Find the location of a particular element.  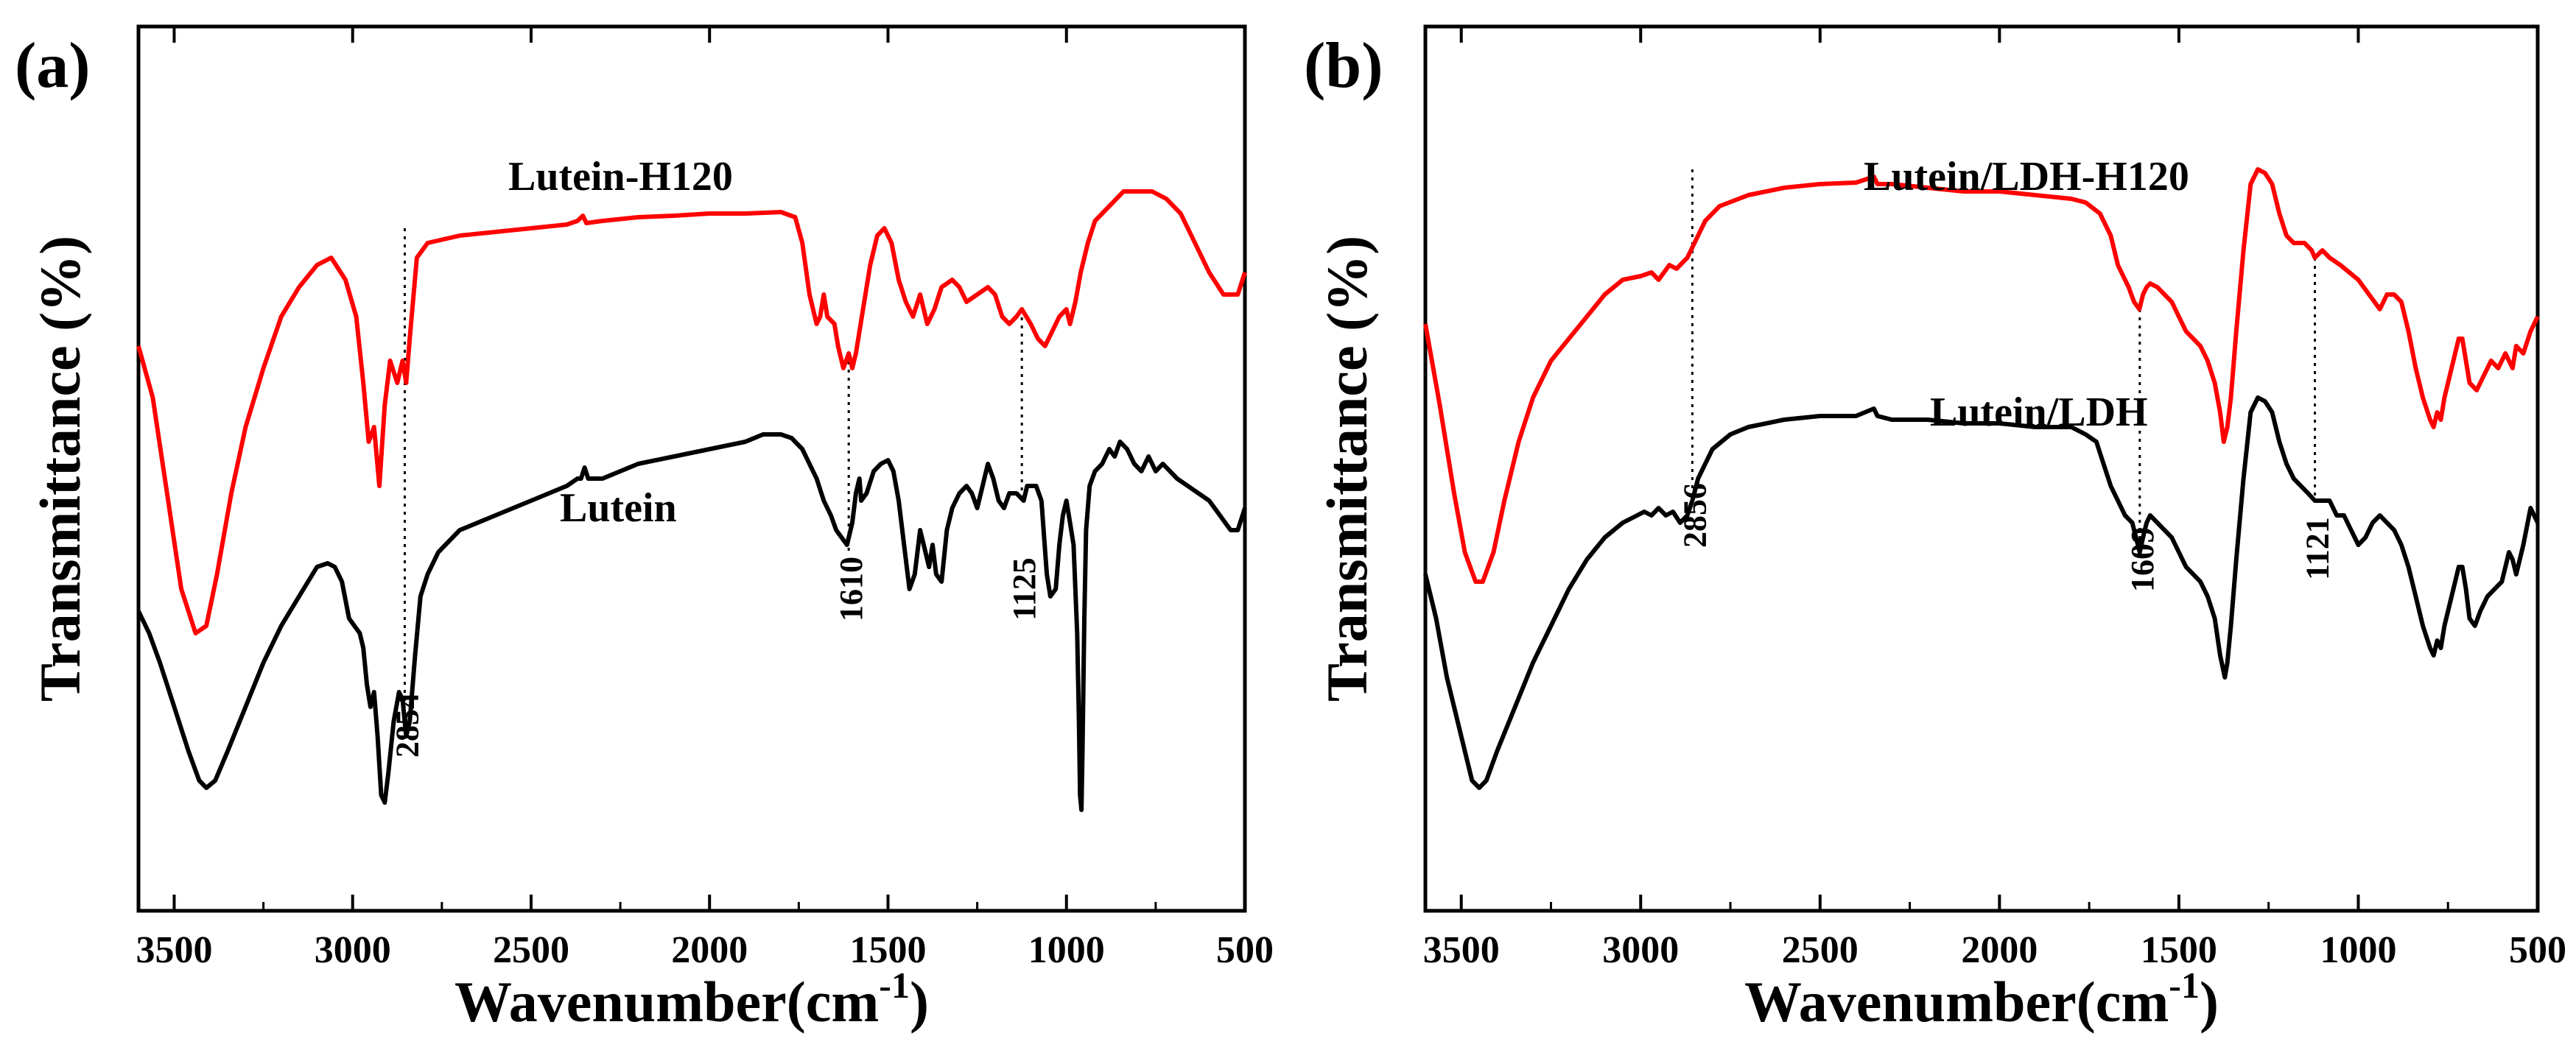

annotation-label: 1610 is located at coordinates (851, 589).